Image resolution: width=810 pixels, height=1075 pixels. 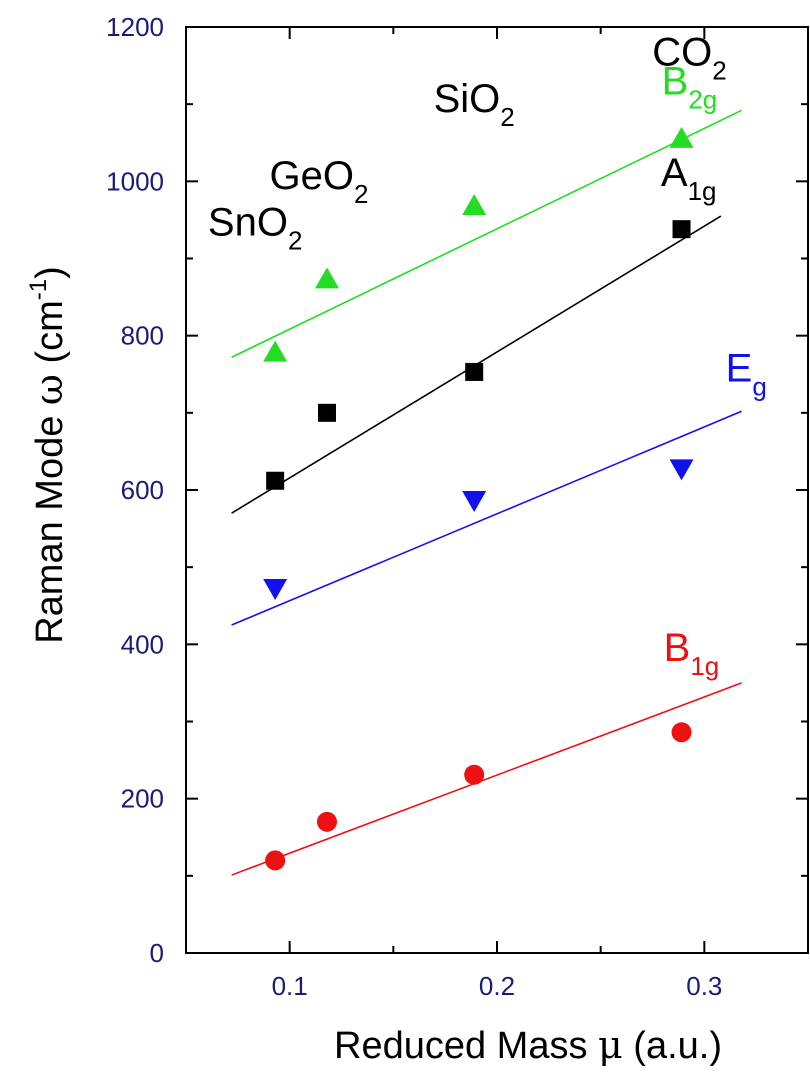 I want to click on y-tick-label: 800, so click(x=142, y=336).